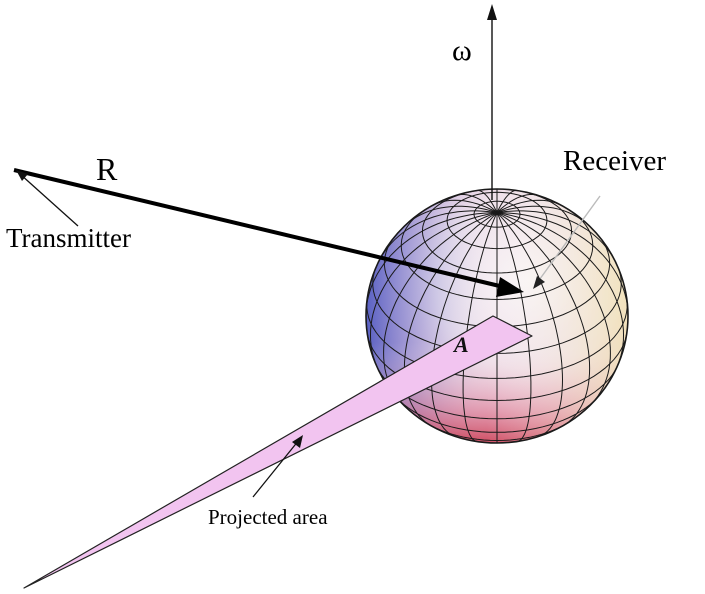 The height and width of the screenshot is (594, 705). I want to click on area-symbol-label: A, so click(460, 344).